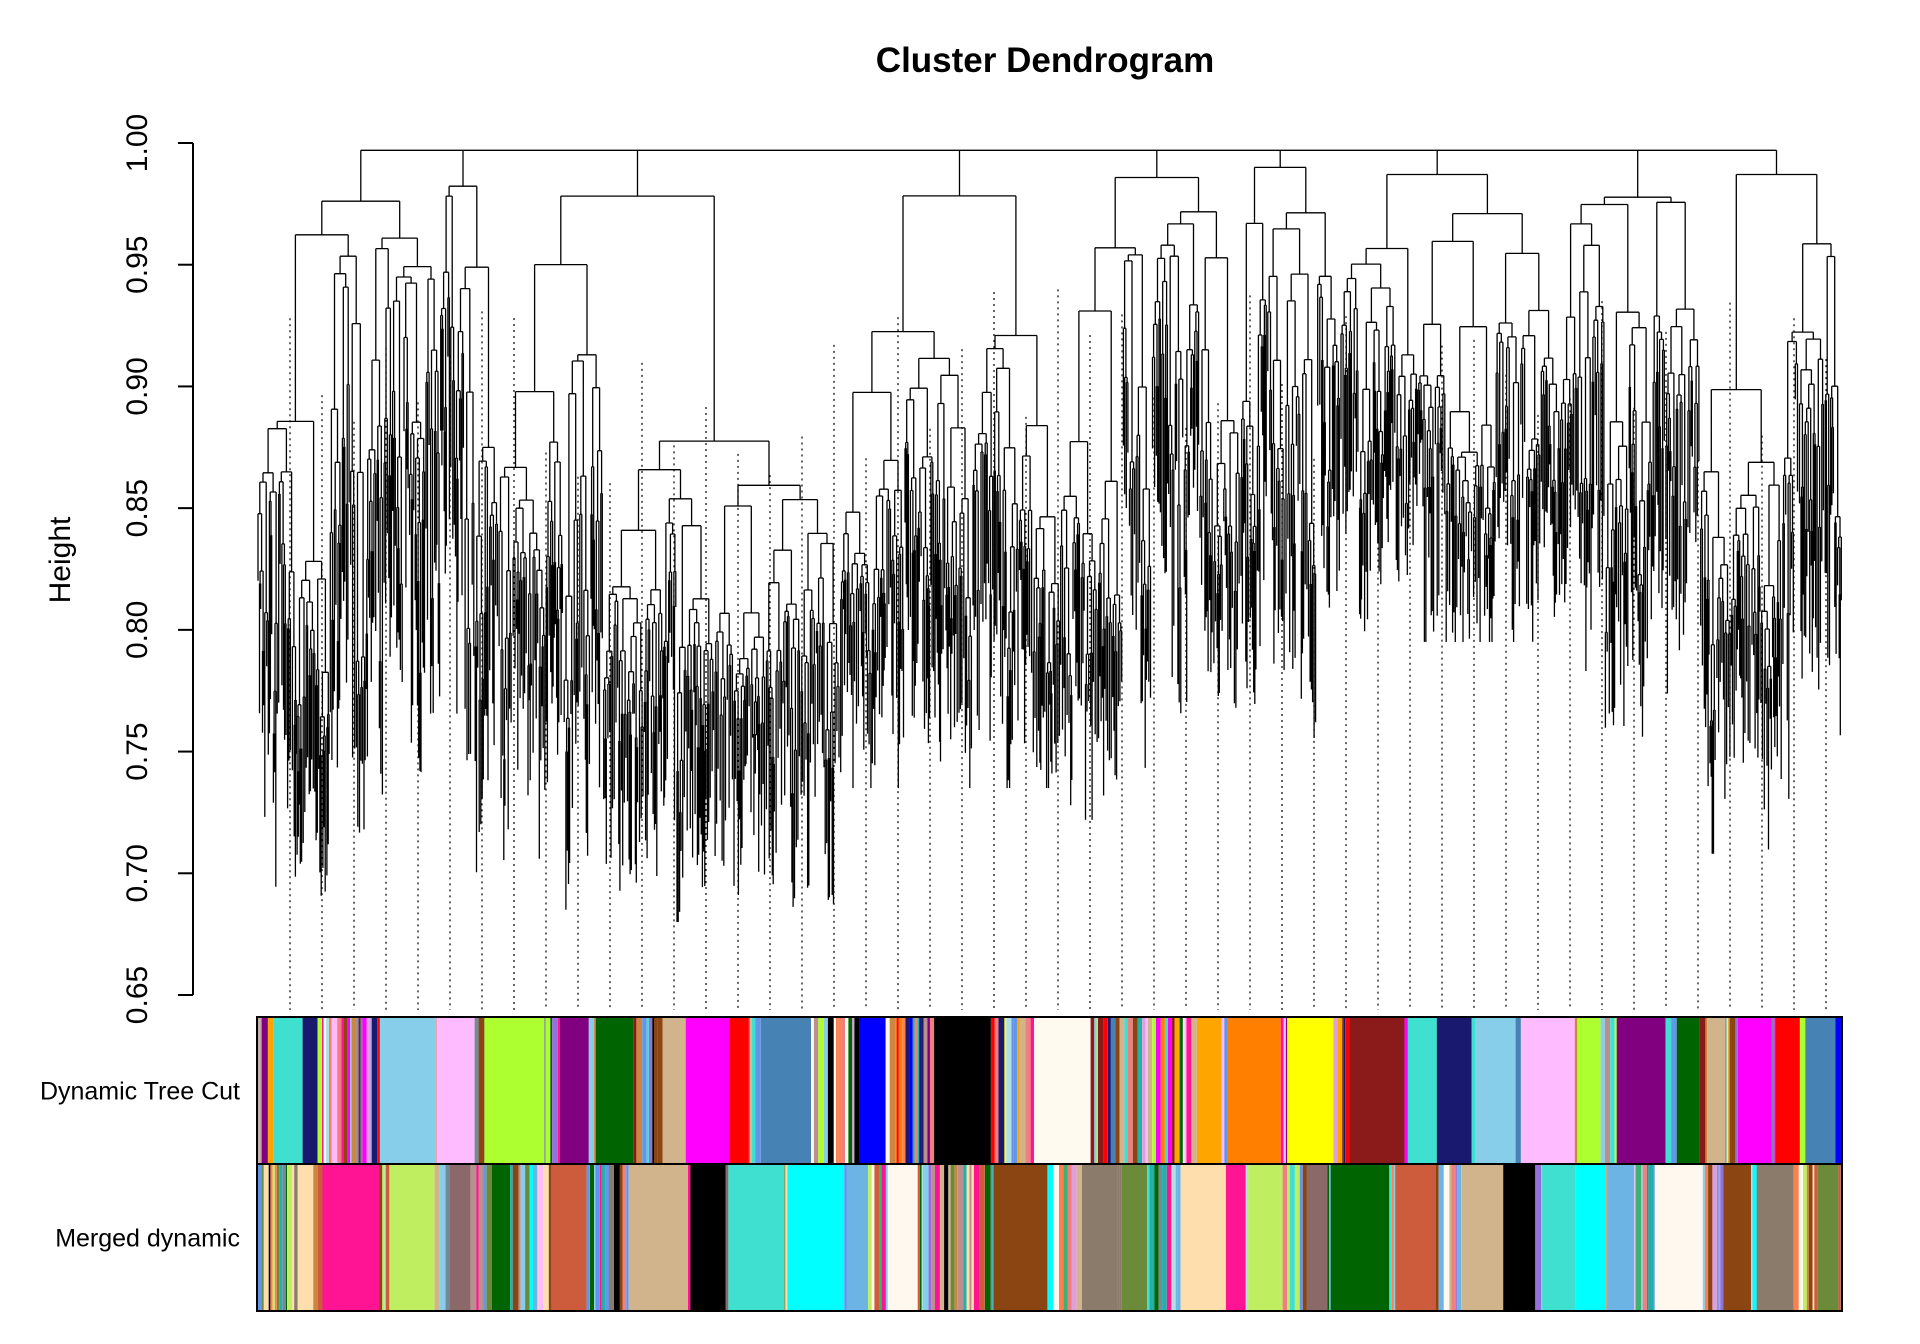 The width and height of the screenshot is (1920, 1344). I want to click on y-tick-label: 0.65, so click(137, 995).